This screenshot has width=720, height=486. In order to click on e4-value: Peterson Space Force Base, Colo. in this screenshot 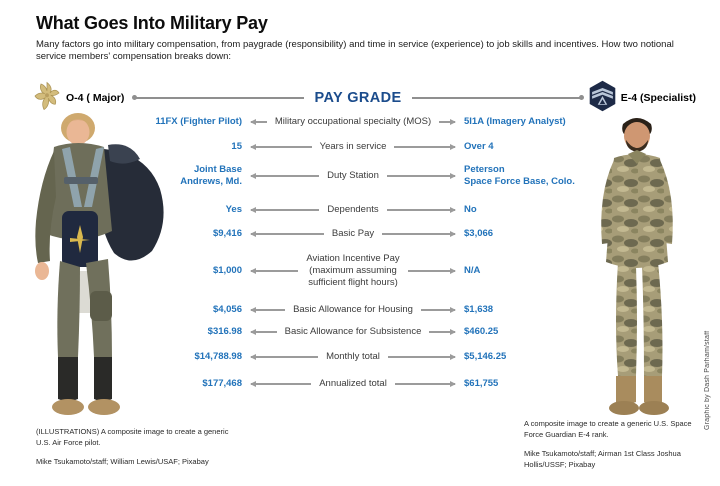, I will do `click(519, 175)`.